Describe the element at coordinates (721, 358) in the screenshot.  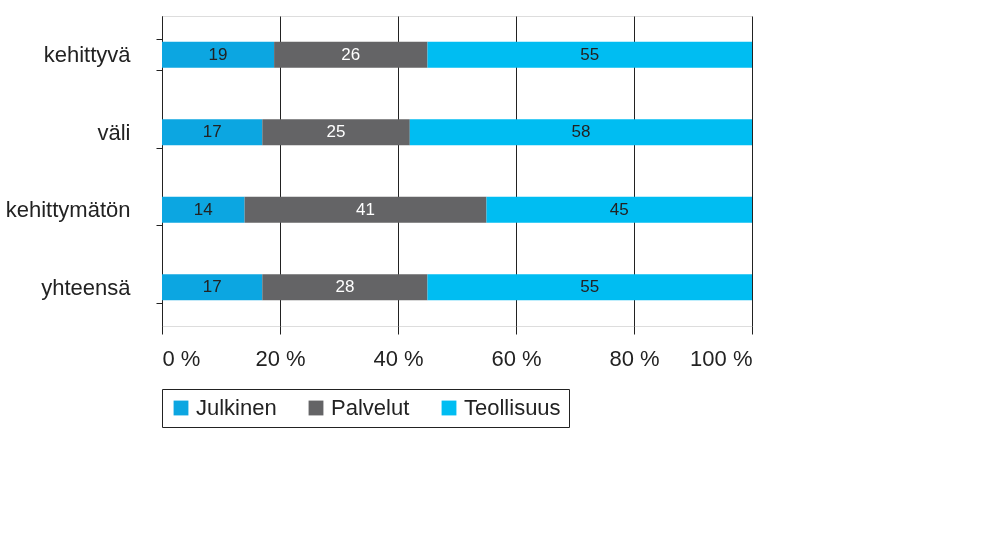
I see `x-tick-label: 100 %` at that location.